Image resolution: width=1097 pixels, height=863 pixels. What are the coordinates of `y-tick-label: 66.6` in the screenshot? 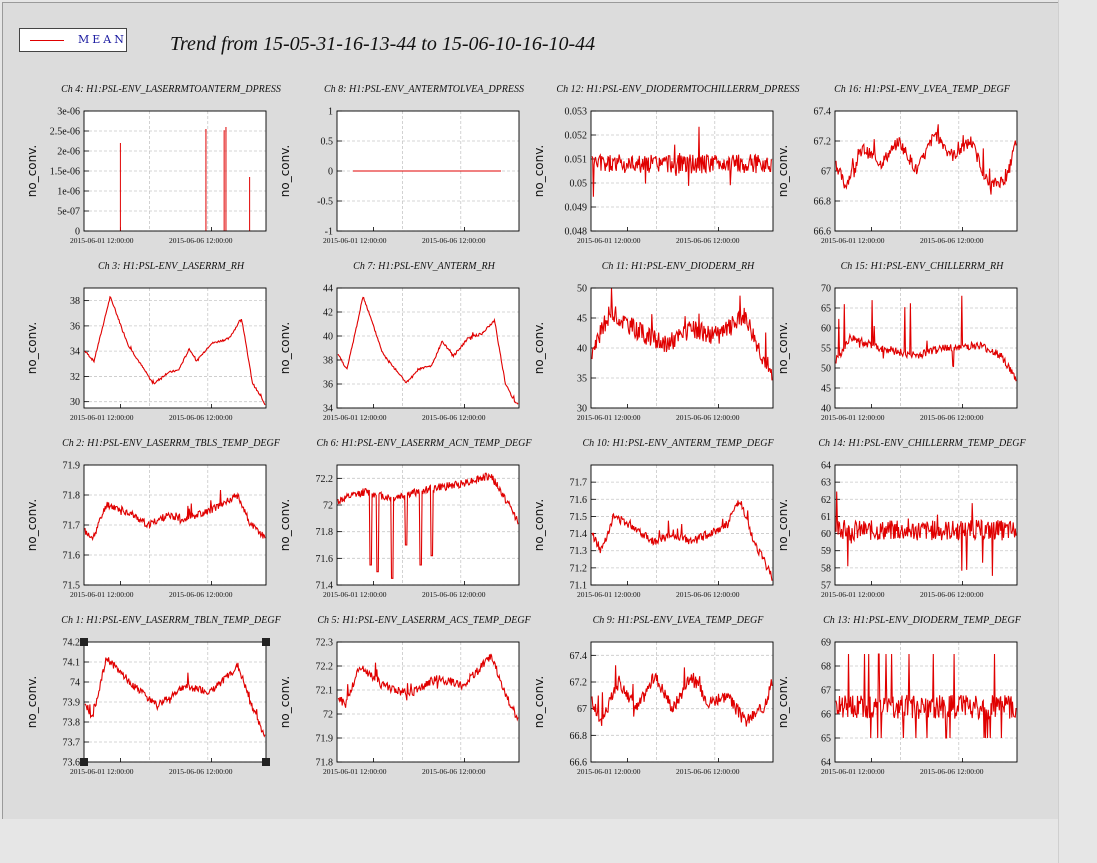 It's located at (579, 763).